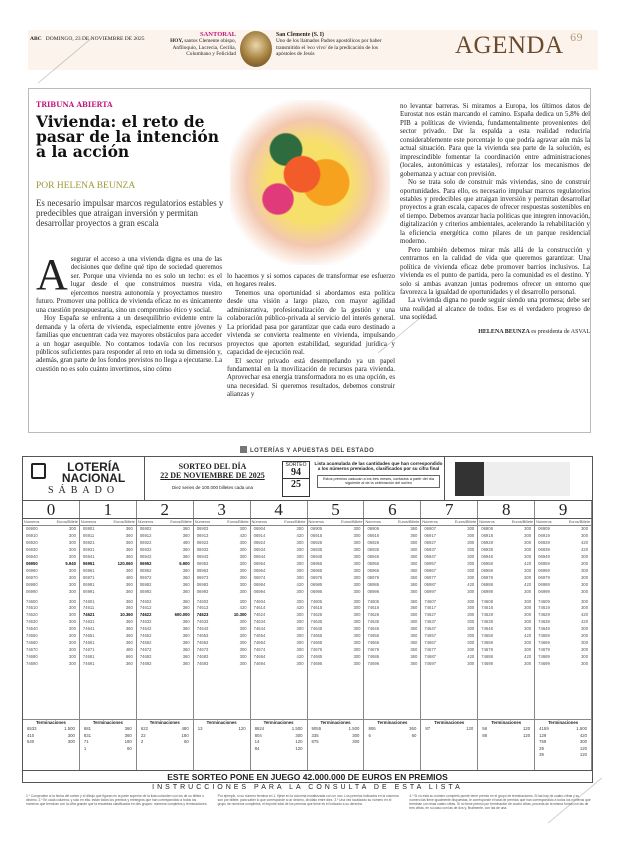 The image size is (620, 846). Describe the element at coordinates (202, 608) in the screenshot. I see `ticket-number: 74613` at that location.